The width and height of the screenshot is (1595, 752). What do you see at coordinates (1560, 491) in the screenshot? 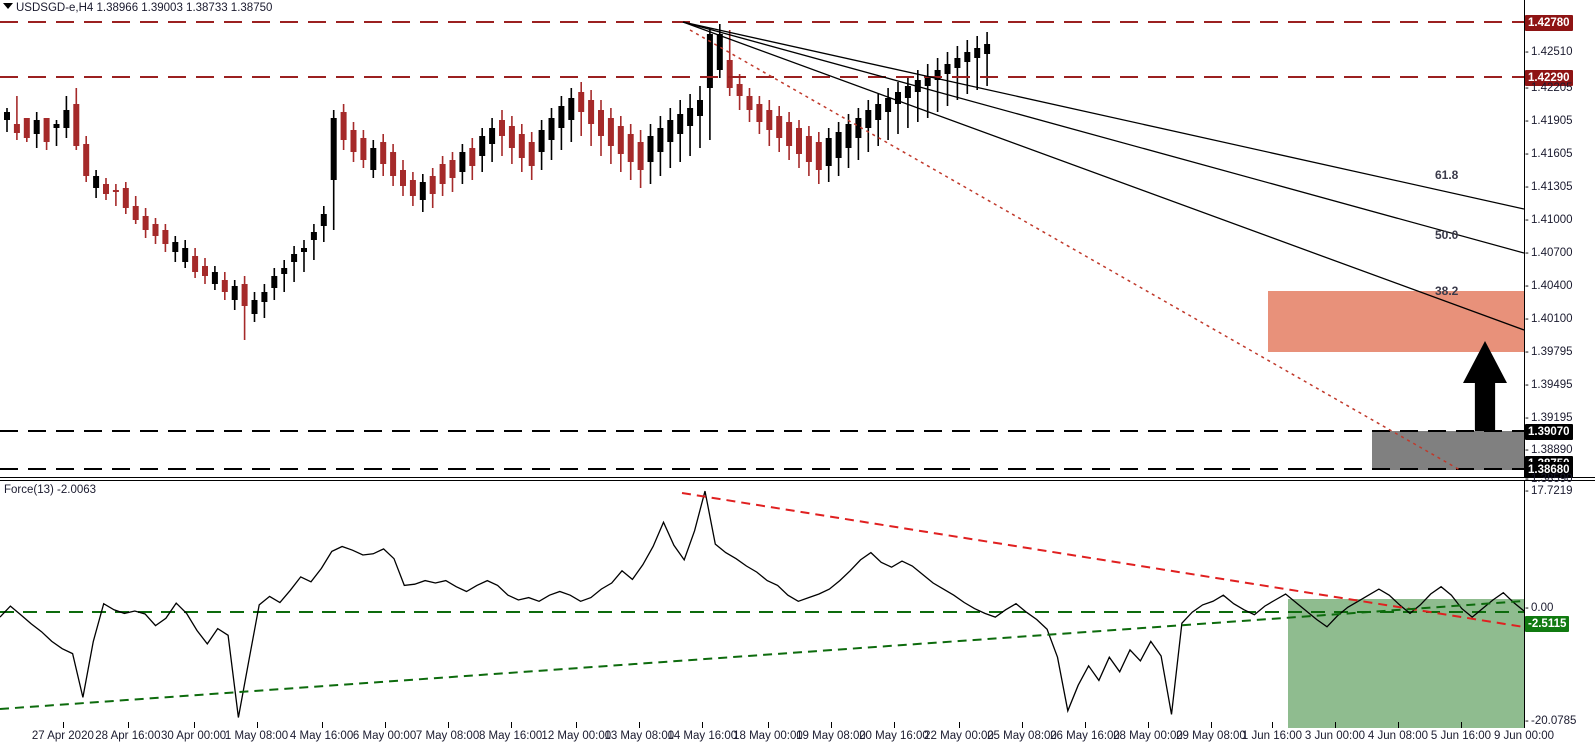
I see `indicator-tick-17.7219: -17.7219` at bounding box center [1560, 491].